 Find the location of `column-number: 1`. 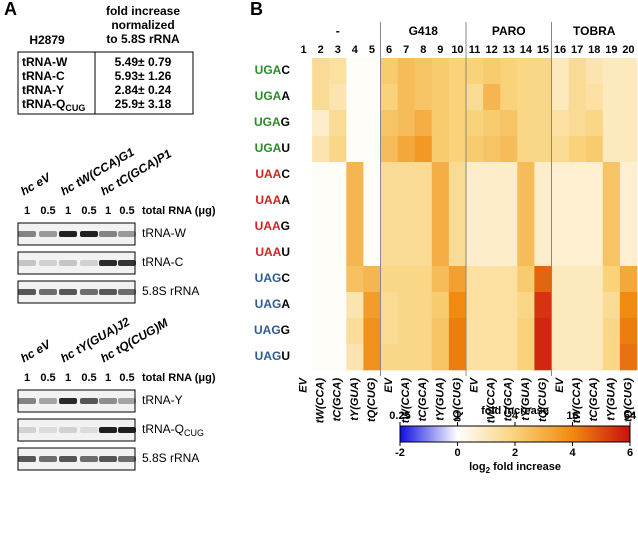

column-number: 1 is located at coordinates (303, 50).